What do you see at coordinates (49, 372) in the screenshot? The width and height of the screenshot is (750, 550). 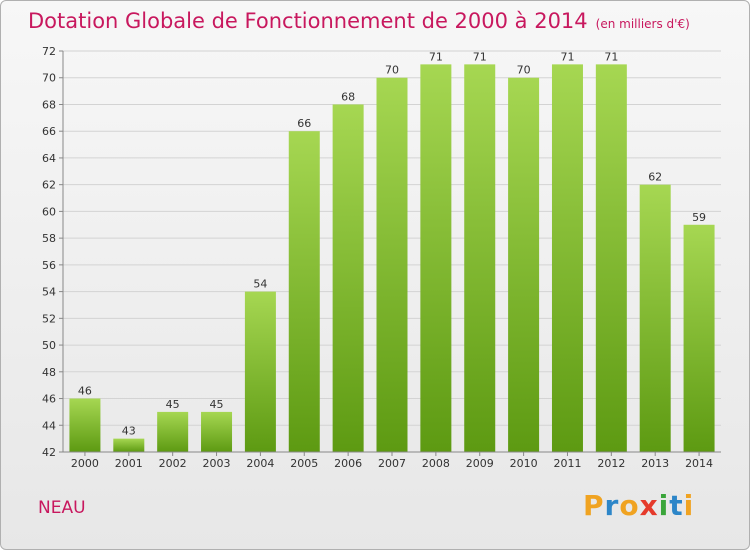 I see `y-tick-label: 48` at bounding box center [49, 372].